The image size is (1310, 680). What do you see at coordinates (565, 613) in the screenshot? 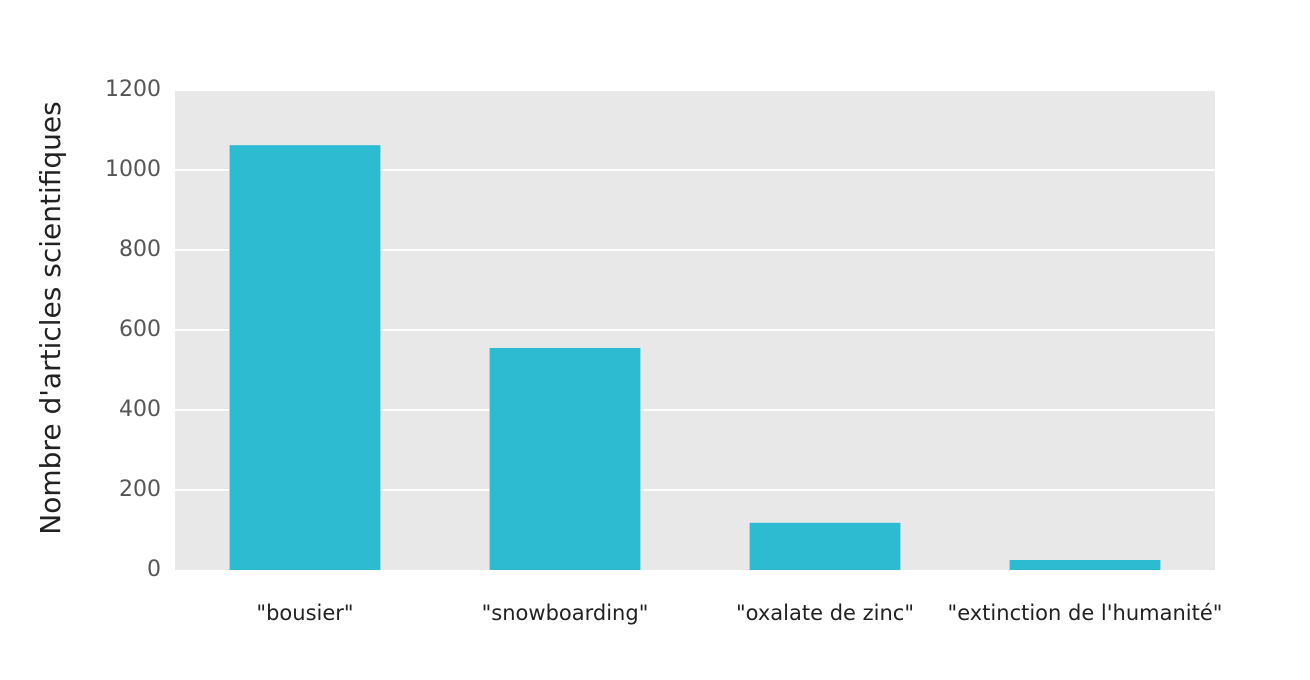
I see `x-category-label: "snowboarding"` at bounding box center [565, 613].